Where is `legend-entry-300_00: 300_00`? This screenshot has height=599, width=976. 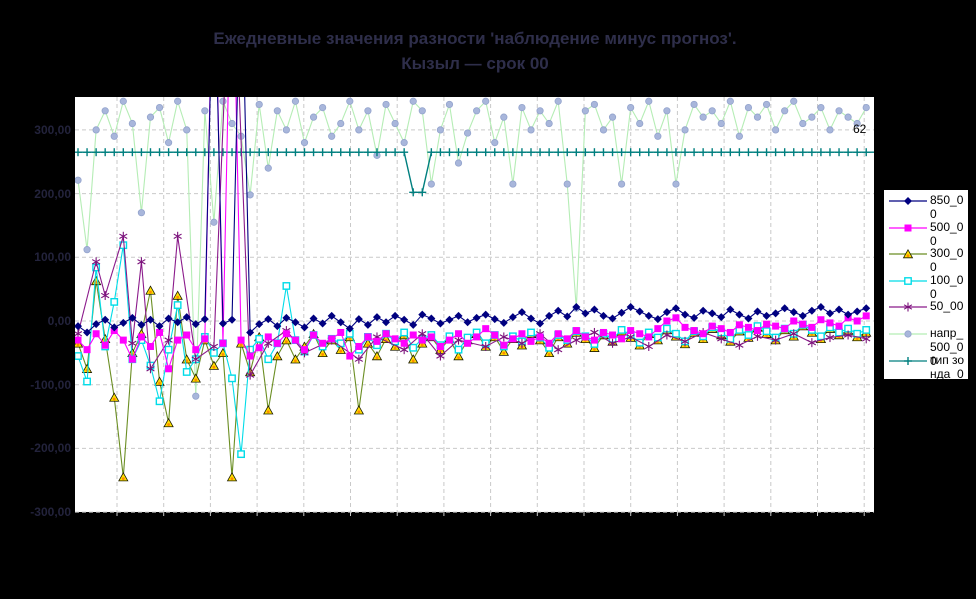
legend-entry-300_00: 300_00 is located at coordinates (927, 259).